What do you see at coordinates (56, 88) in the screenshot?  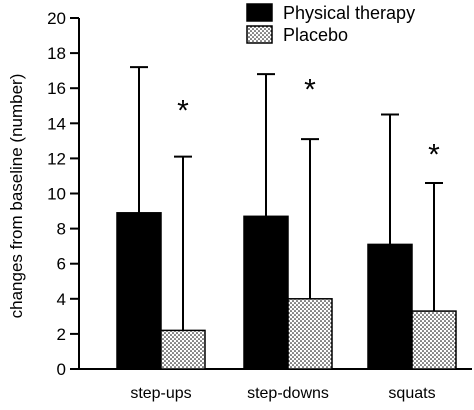 I see `y-tick-label: 16` at bounding box center [56, 88].